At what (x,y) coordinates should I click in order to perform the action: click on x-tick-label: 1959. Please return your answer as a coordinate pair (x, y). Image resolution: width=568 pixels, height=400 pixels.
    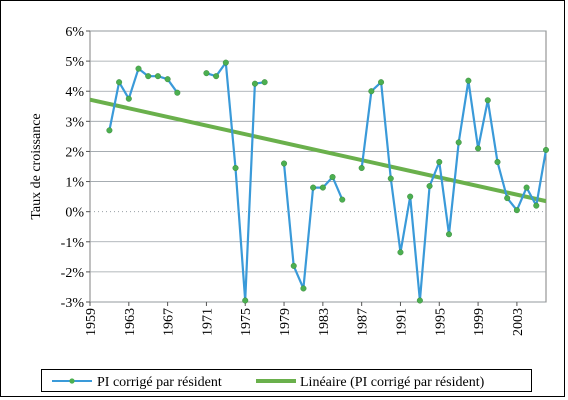
    Looking at the image, I should click on (91, 322).